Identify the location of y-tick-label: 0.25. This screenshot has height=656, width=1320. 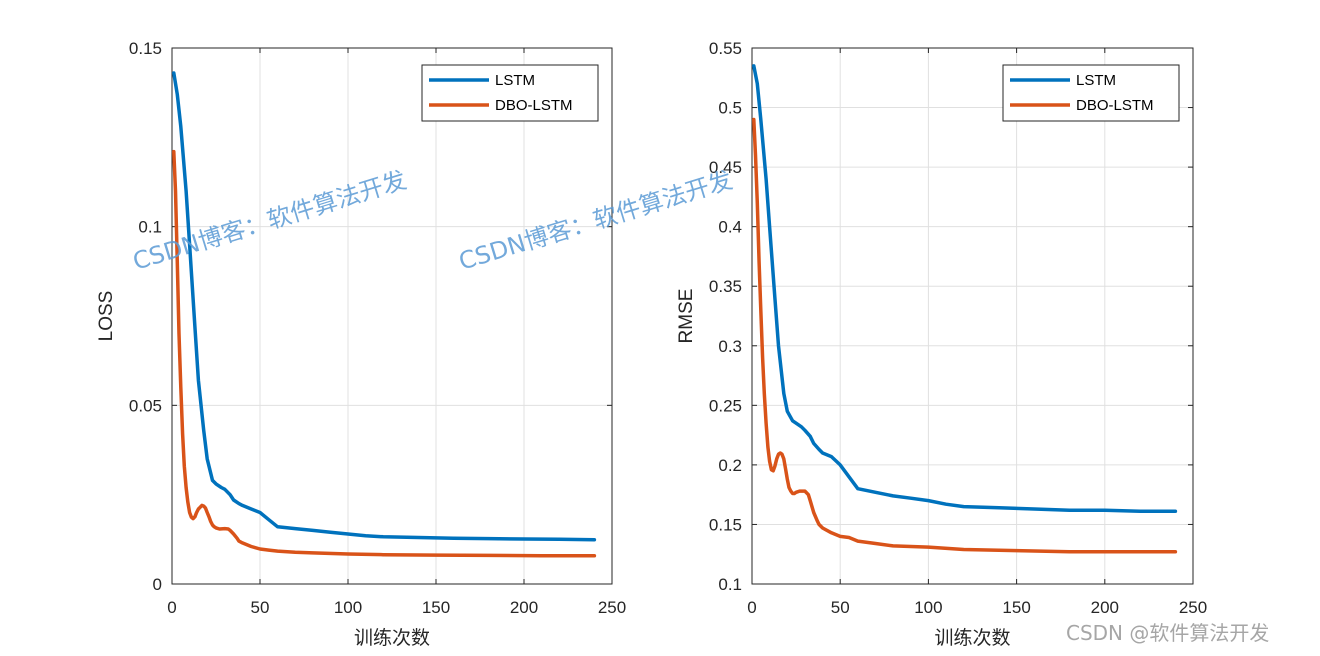
(725, 405).